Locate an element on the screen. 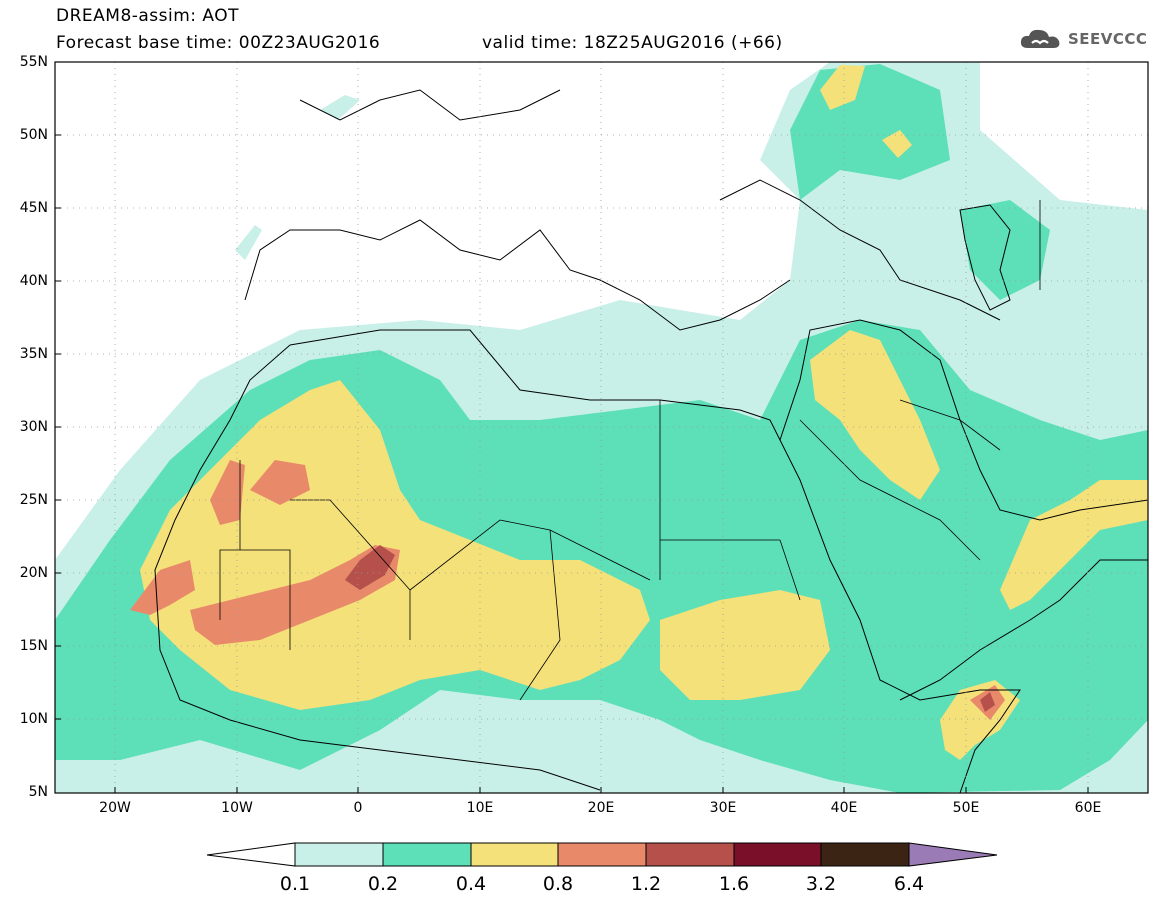 The width and height of the screenshot is (1165, 905). forecast-base-time: Forecast base time: 00Z23AUG2016 is located at coordinates (218, 43).